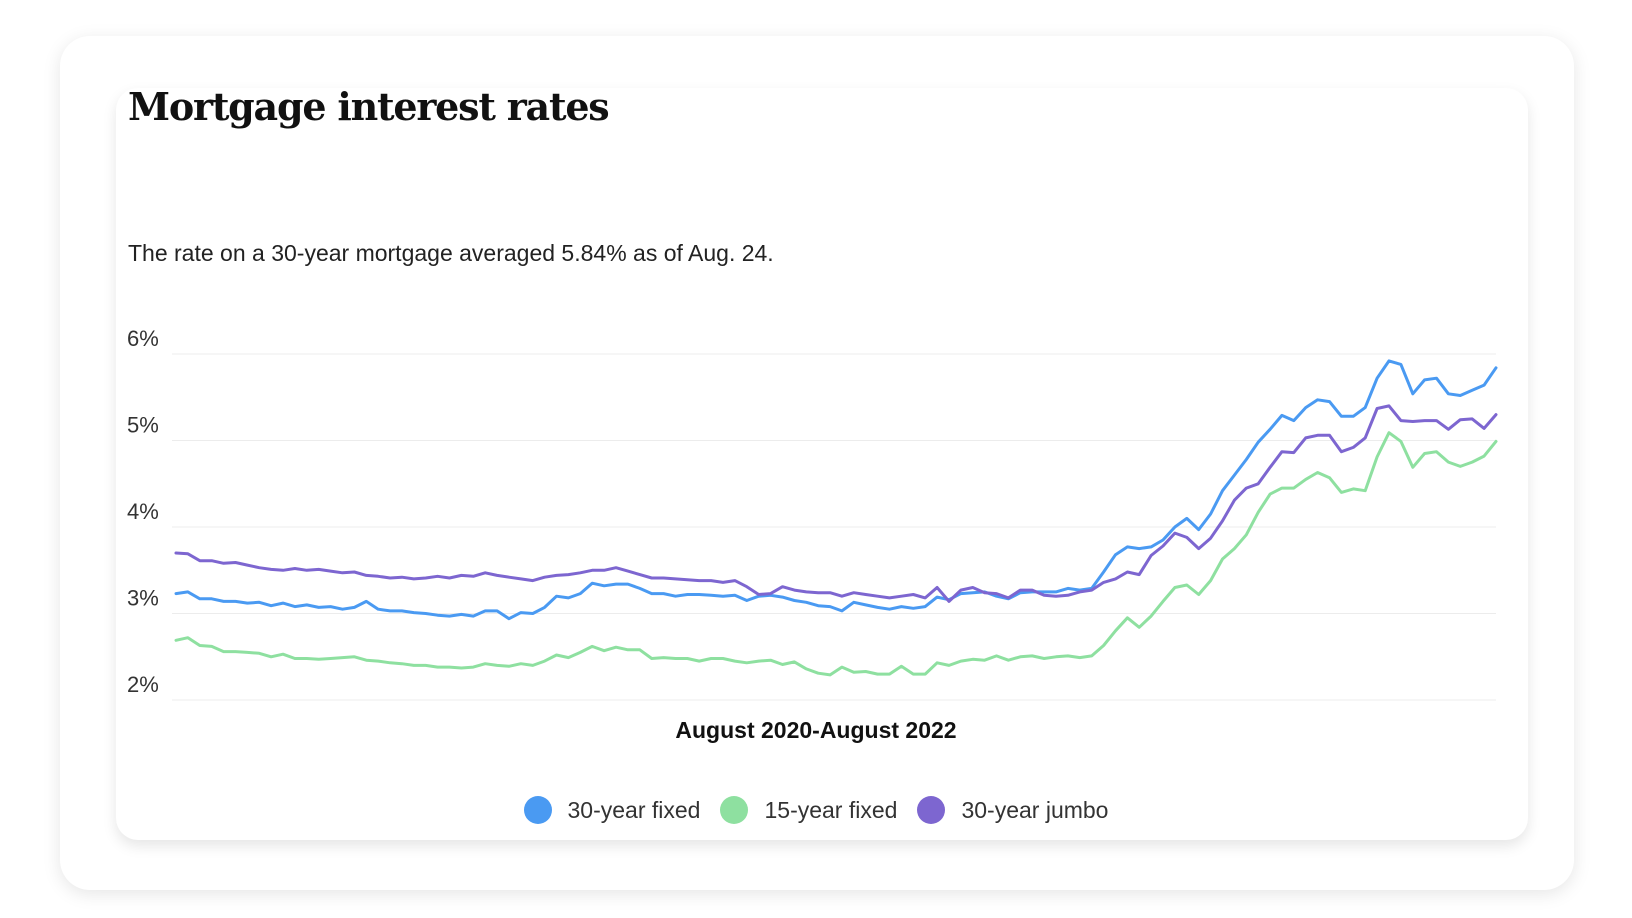 The image size is (1632, 918). I want to click on legend-item: 30-year jumbo, so click(1012, 810).